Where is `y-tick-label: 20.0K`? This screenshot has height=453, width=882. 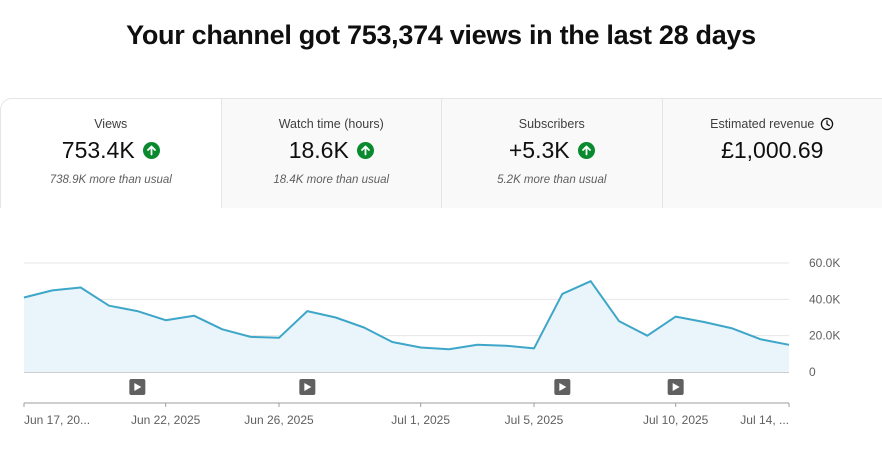
y-tick-label: 20.0K is located at coordinates (824, 336).